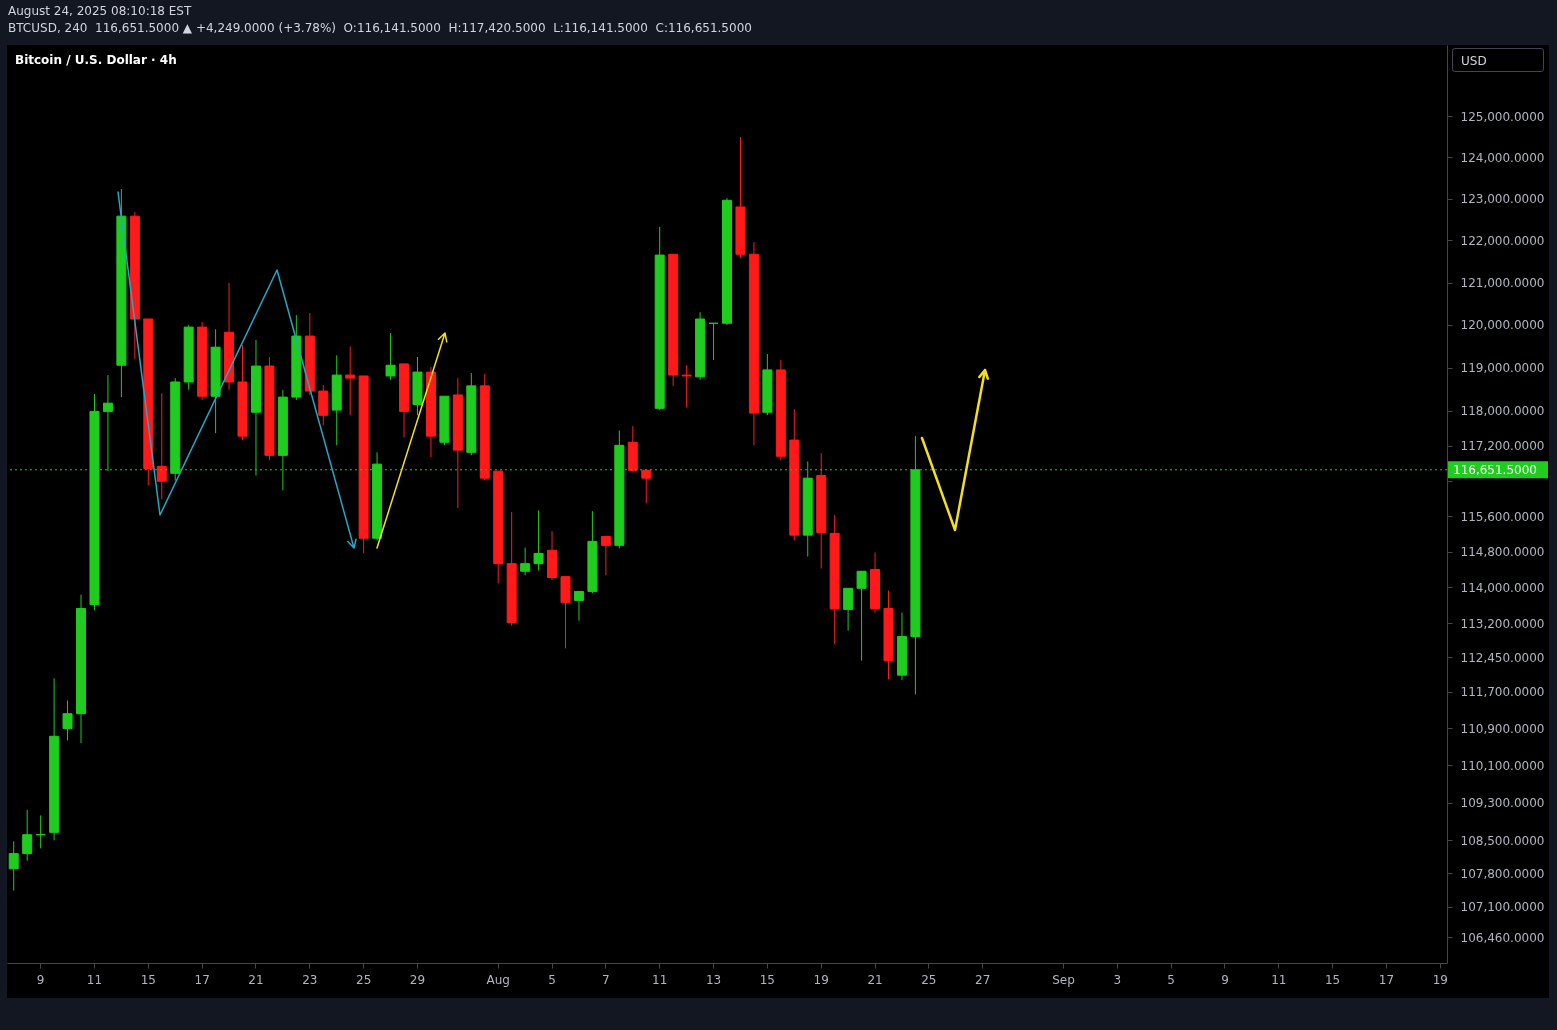 The height and width of the screenshot is (1030, 1557). I want to click on y-tick-label: 109,300.0000, so click(1502, 803).